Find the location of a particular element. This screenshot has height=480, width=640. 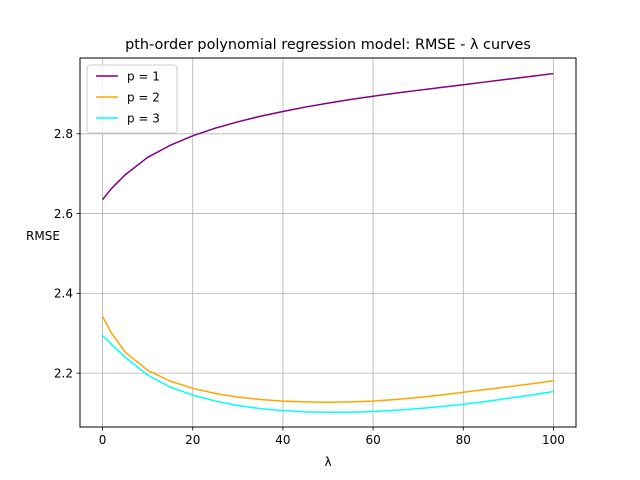

y-tick-label: 2.2 is located at coordinates (63, 373).